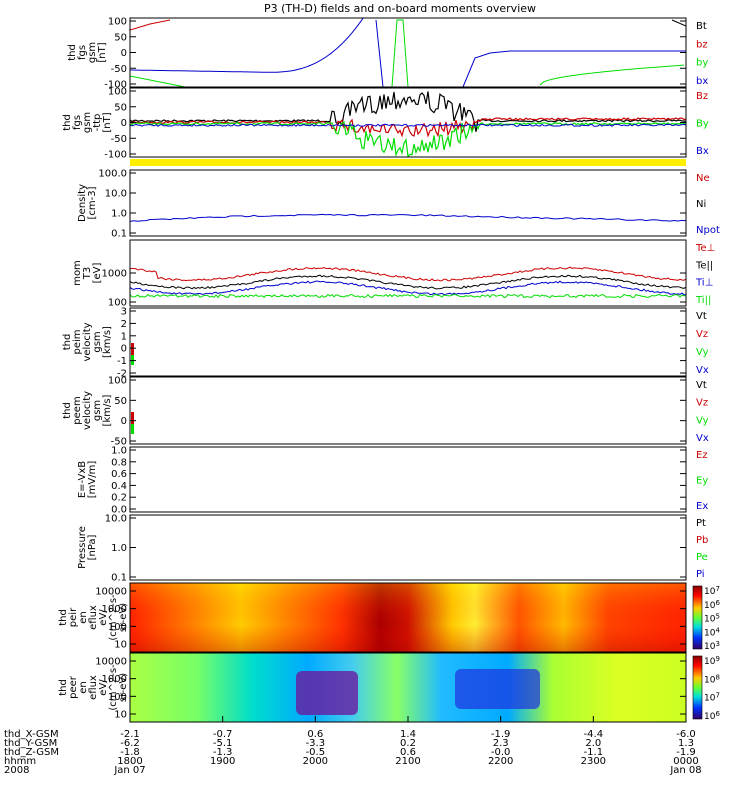 This screenshot has width=750, height=804. I want to click on x-tick-label: 1900, so click(222, 761).